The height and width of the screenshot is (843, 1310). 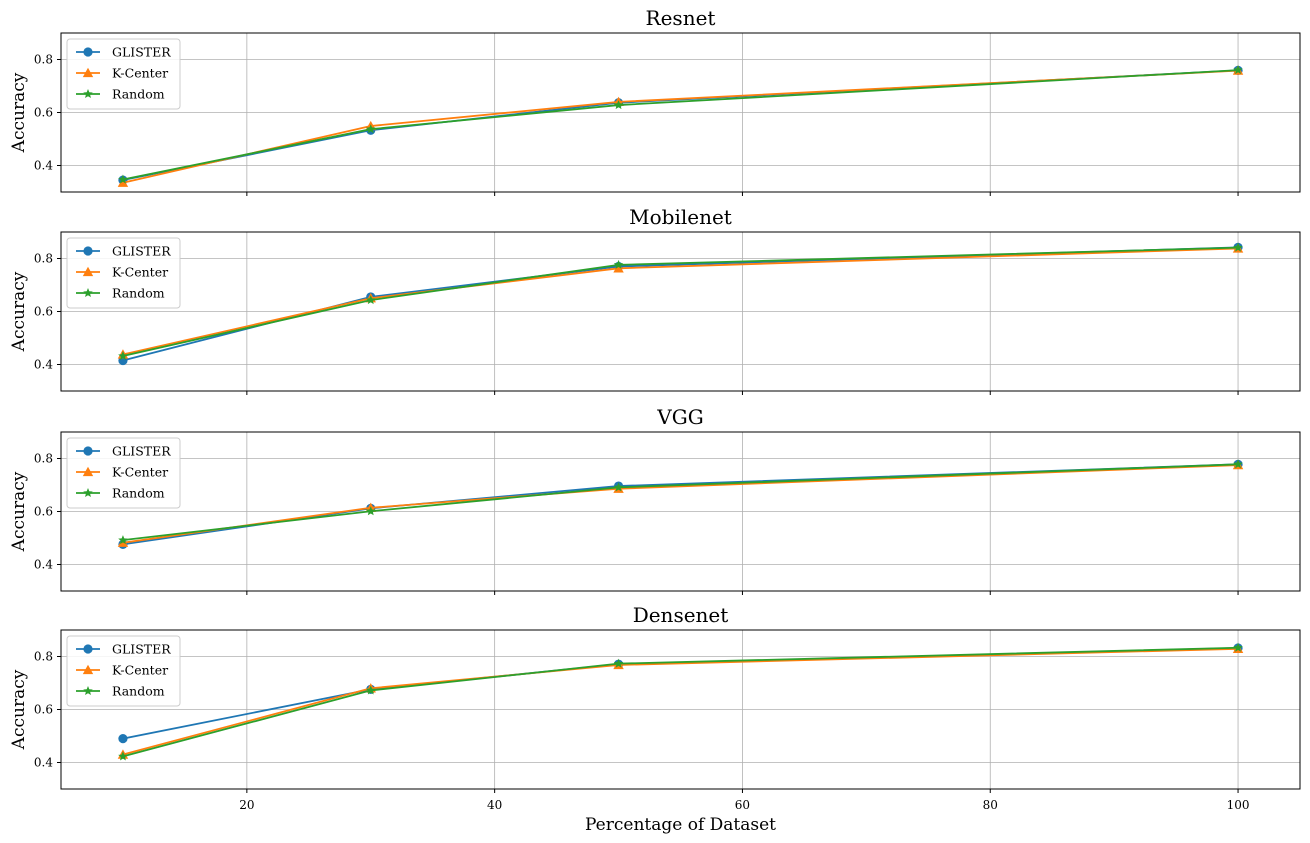 I want to click on subplot-title: VGG, so click(x=679, y=417).